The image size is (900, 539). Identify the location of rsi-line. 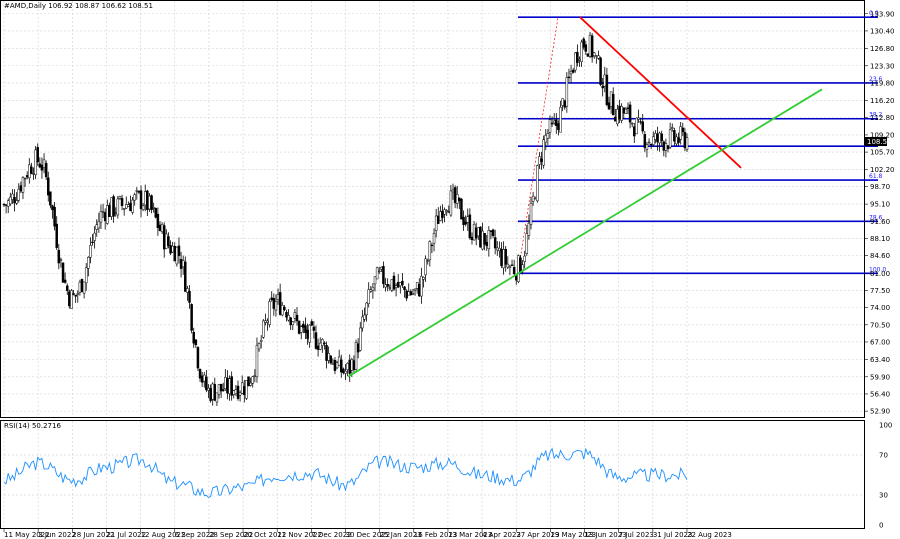
(345, 472).